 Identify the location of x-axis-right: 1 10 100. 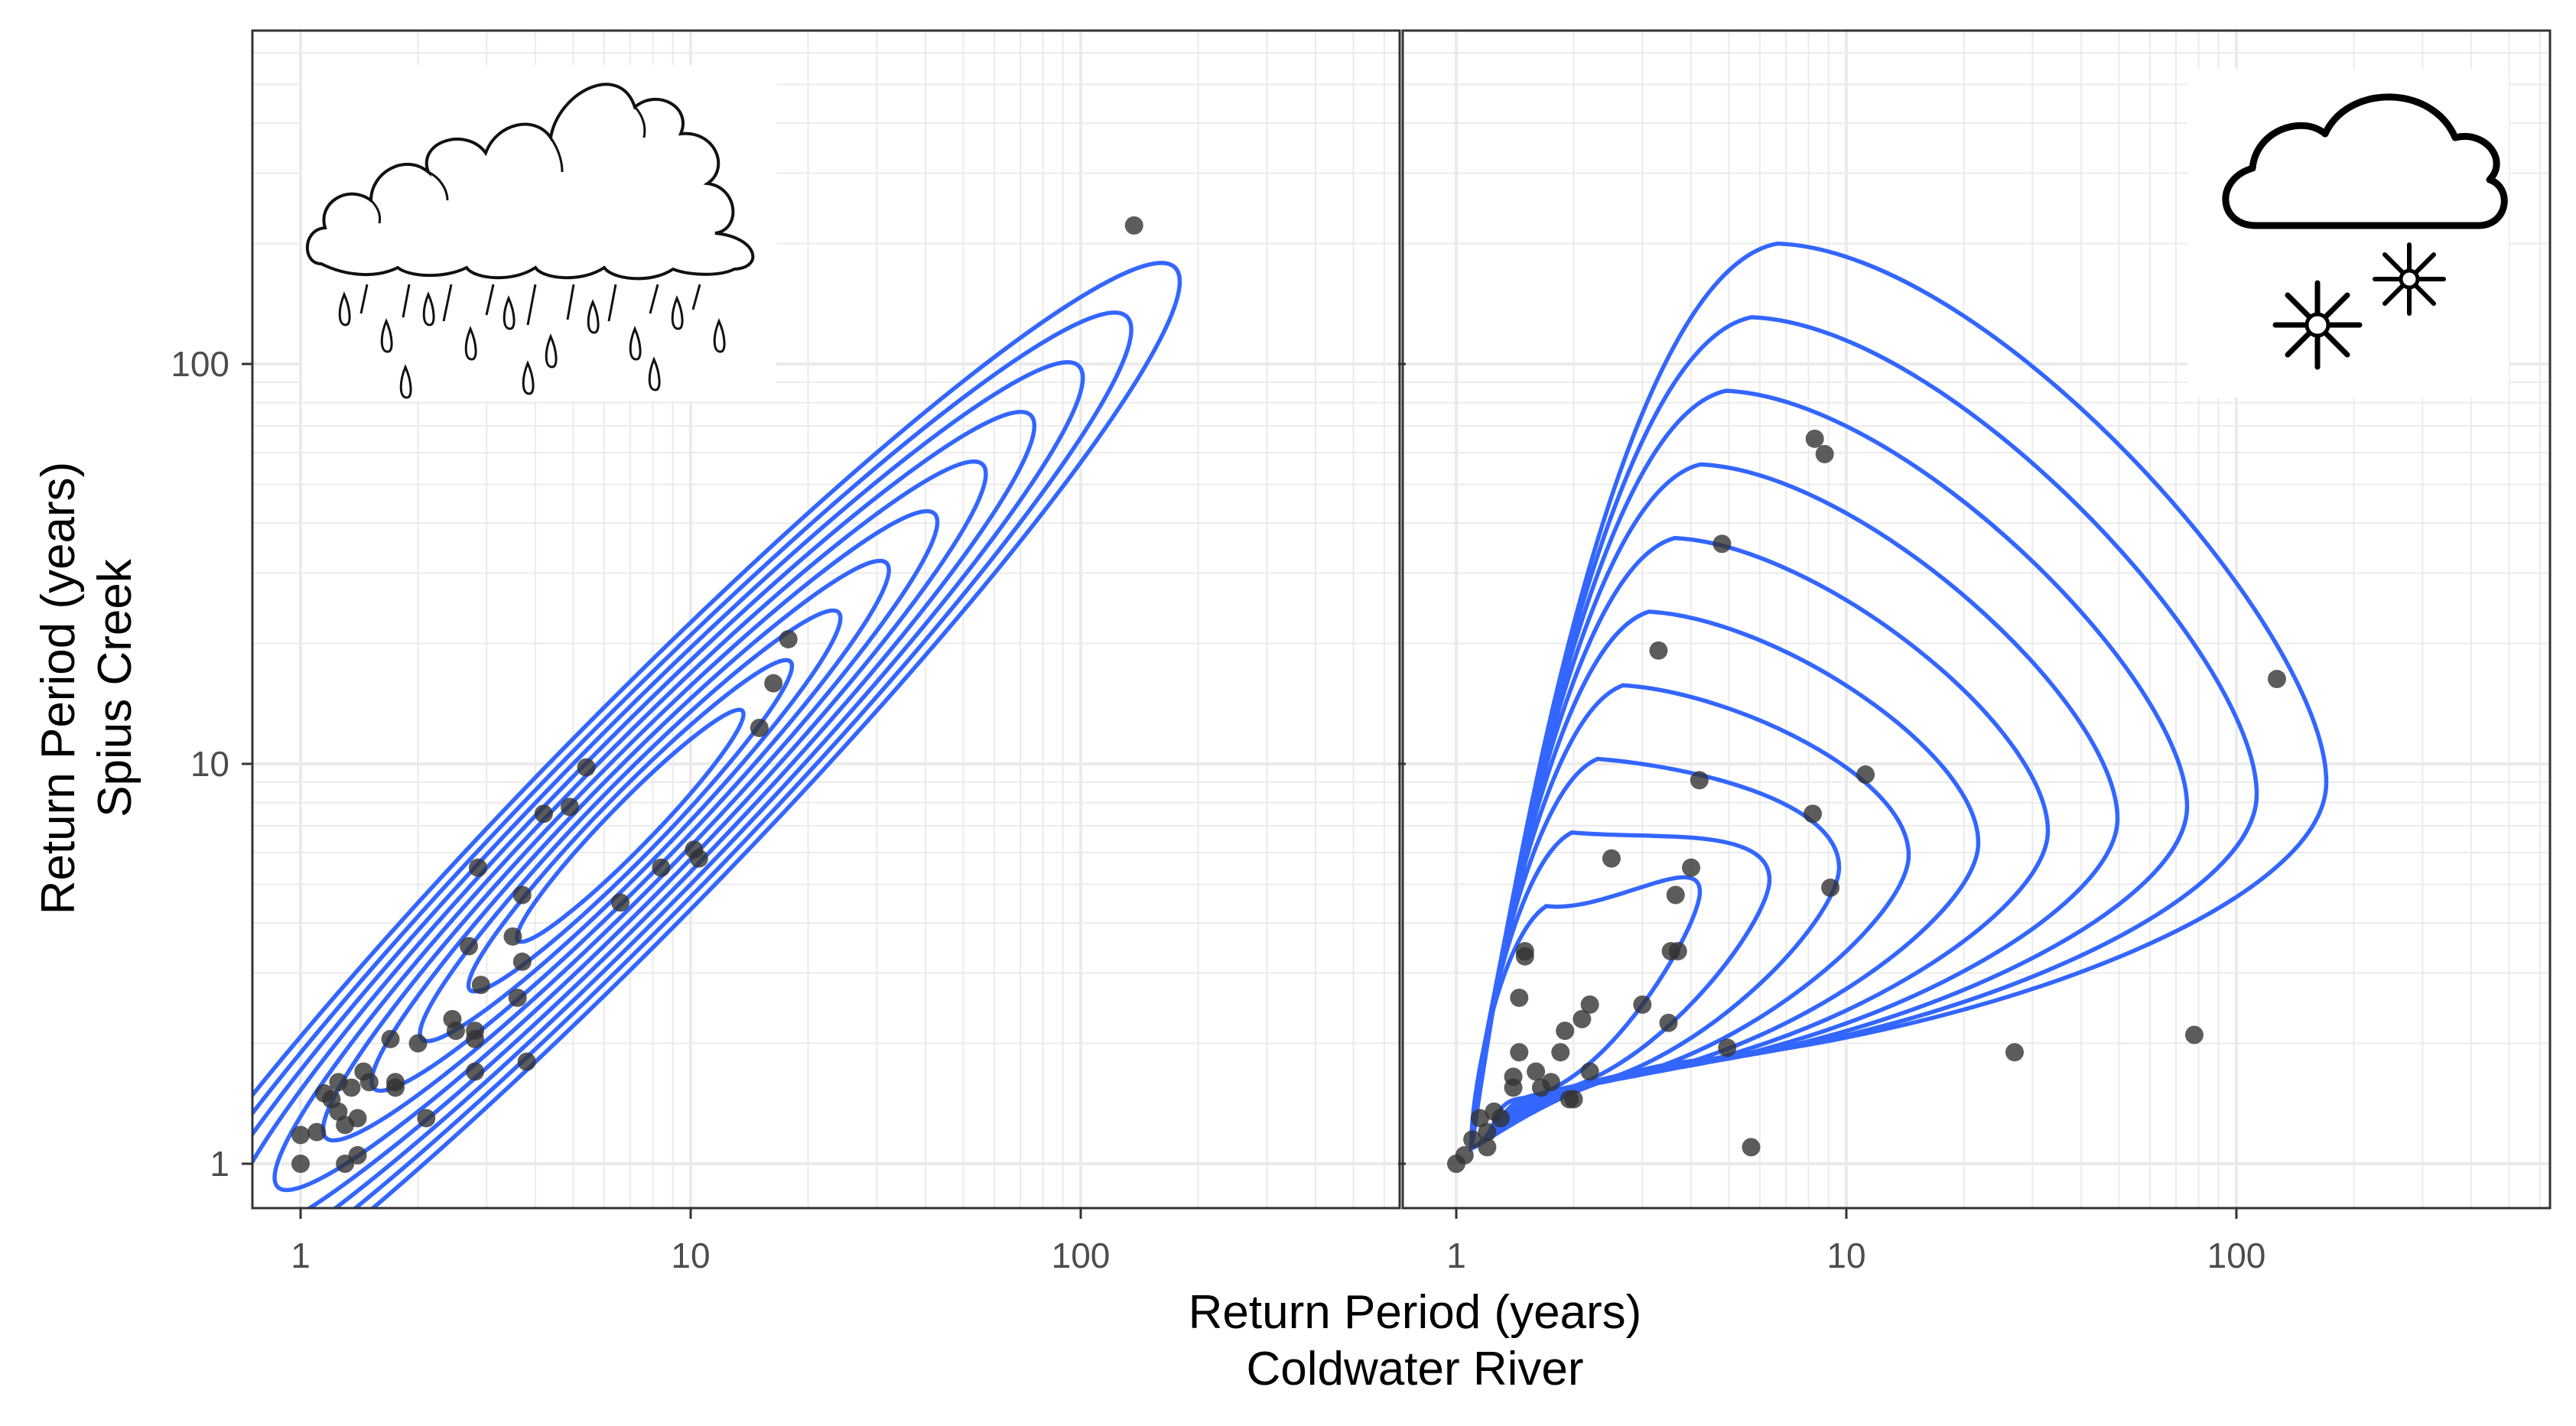
(1855, 1242).